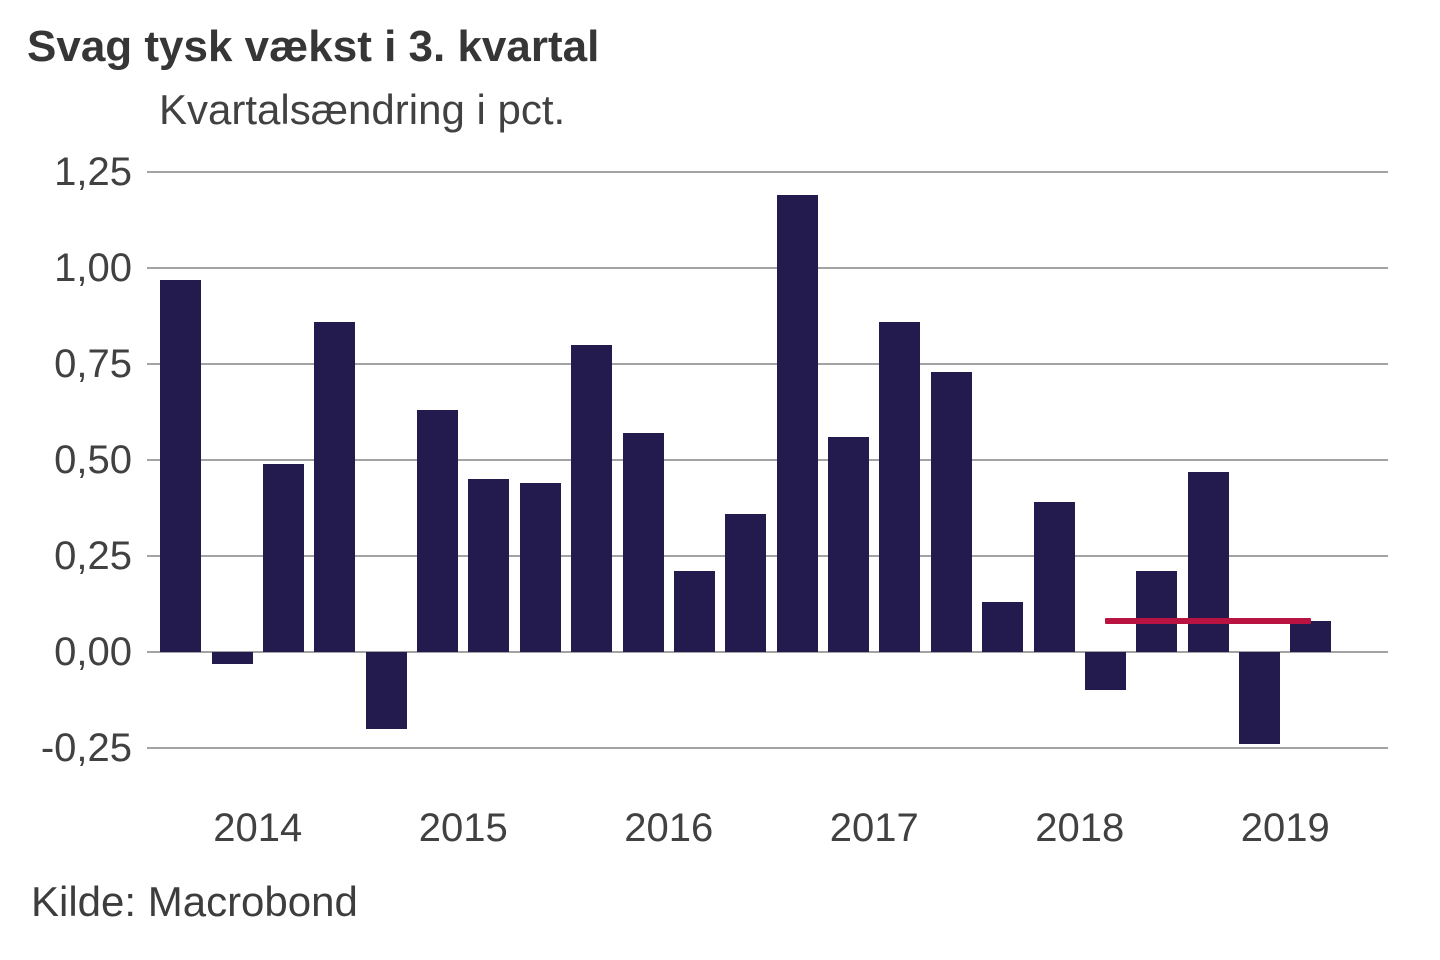  I want to click on y-tick-label: 1,25, so click(93, 172).